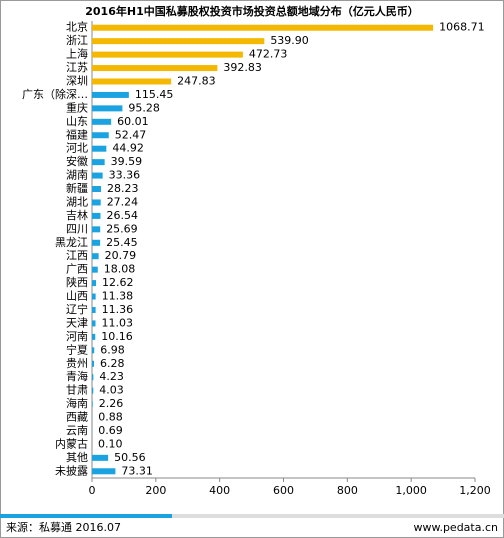 The image size is (504, 538). Describe the element at coordinates (110, 443) in the screenshot. I see `value-label: 0.10` at that location.